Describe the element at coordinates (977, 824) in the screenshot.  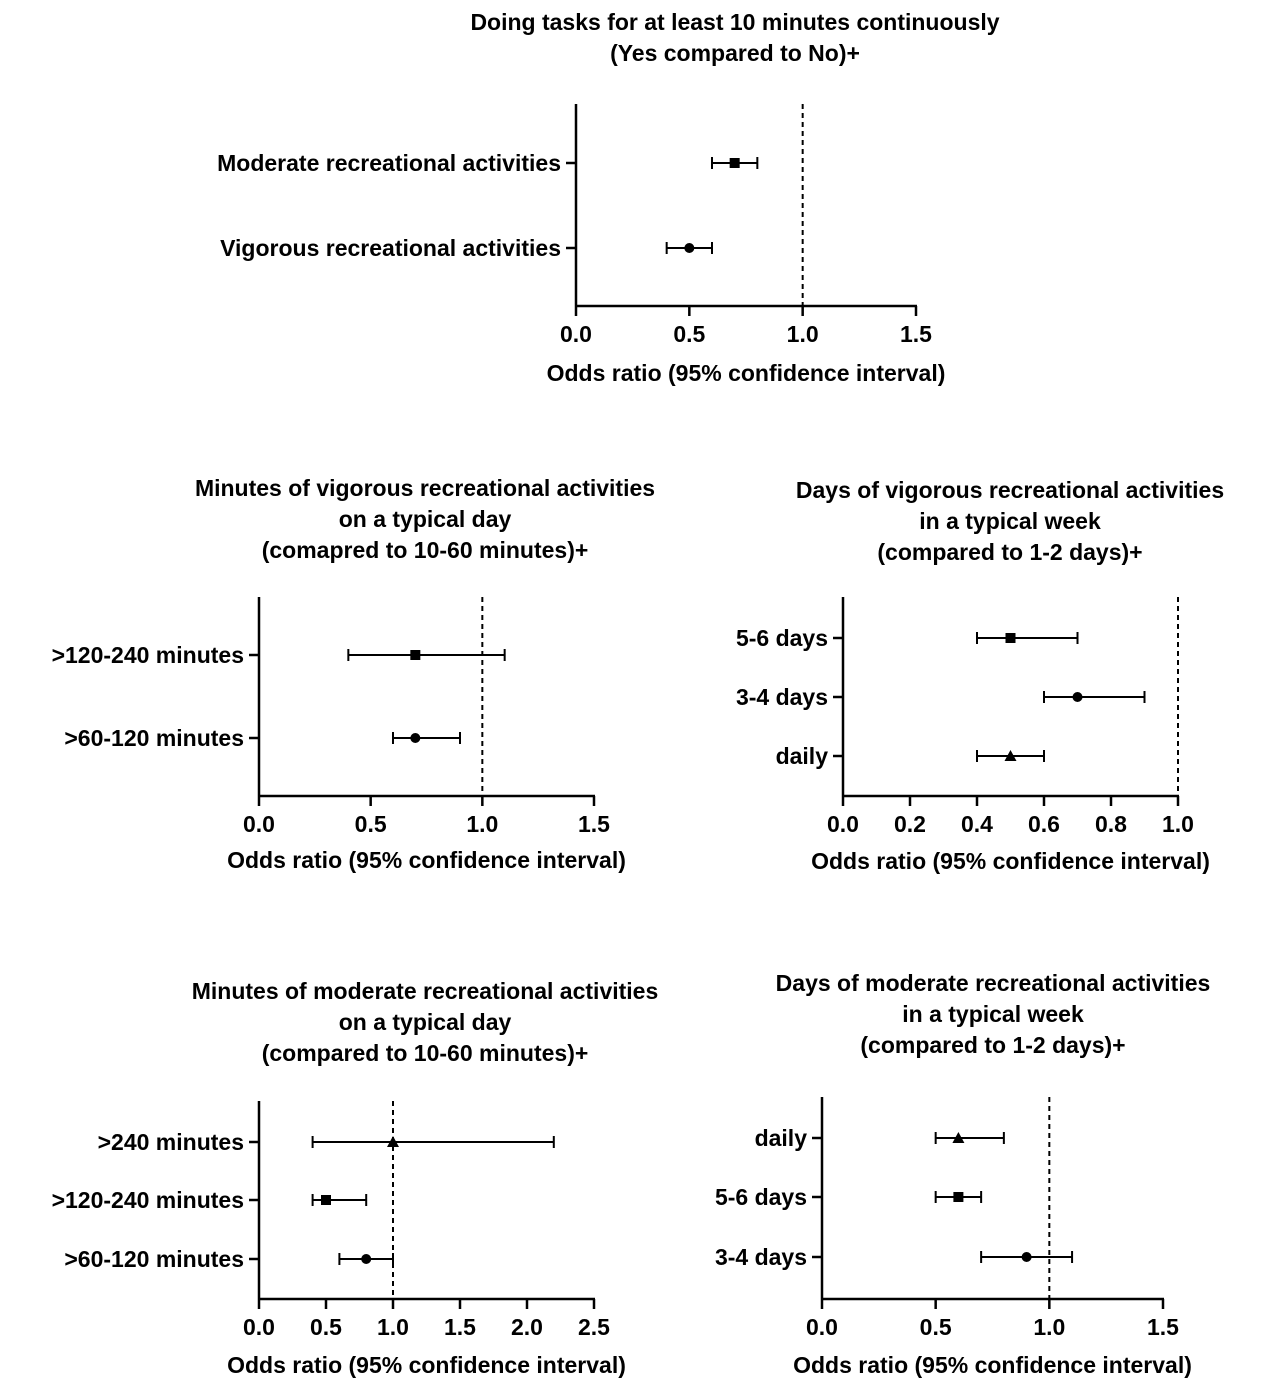
I see `x-tick-label: 0.4` at that location.